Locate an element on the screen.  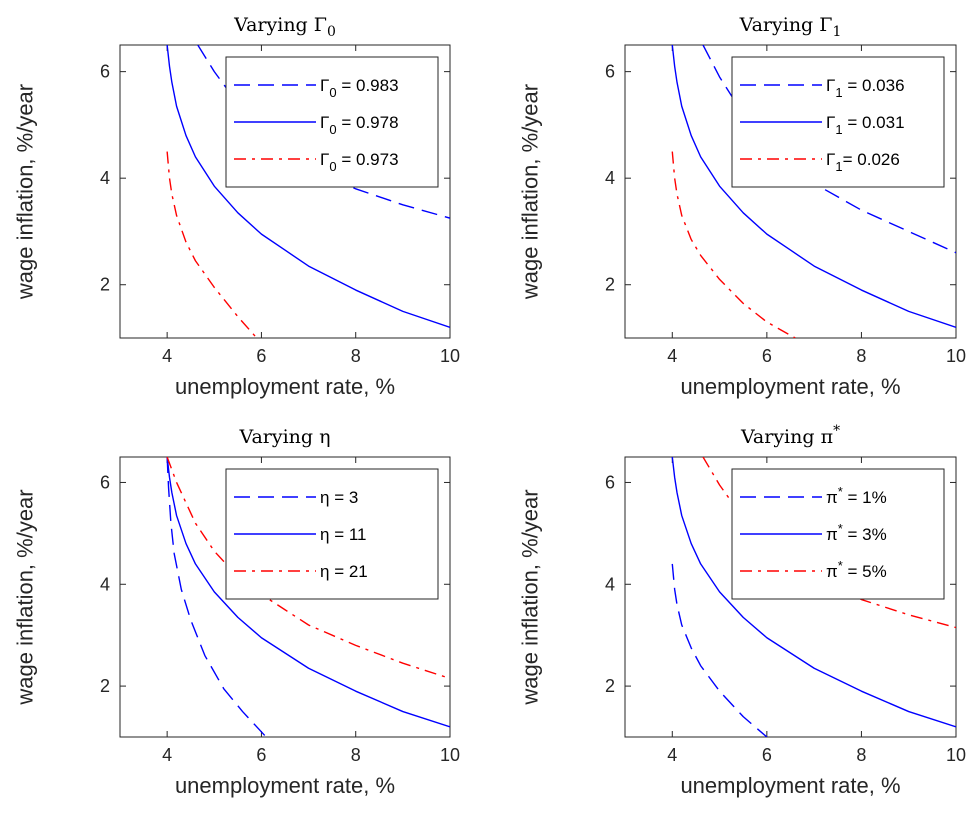
legend-entry: η = 21 is located at coordinates (344, 571).